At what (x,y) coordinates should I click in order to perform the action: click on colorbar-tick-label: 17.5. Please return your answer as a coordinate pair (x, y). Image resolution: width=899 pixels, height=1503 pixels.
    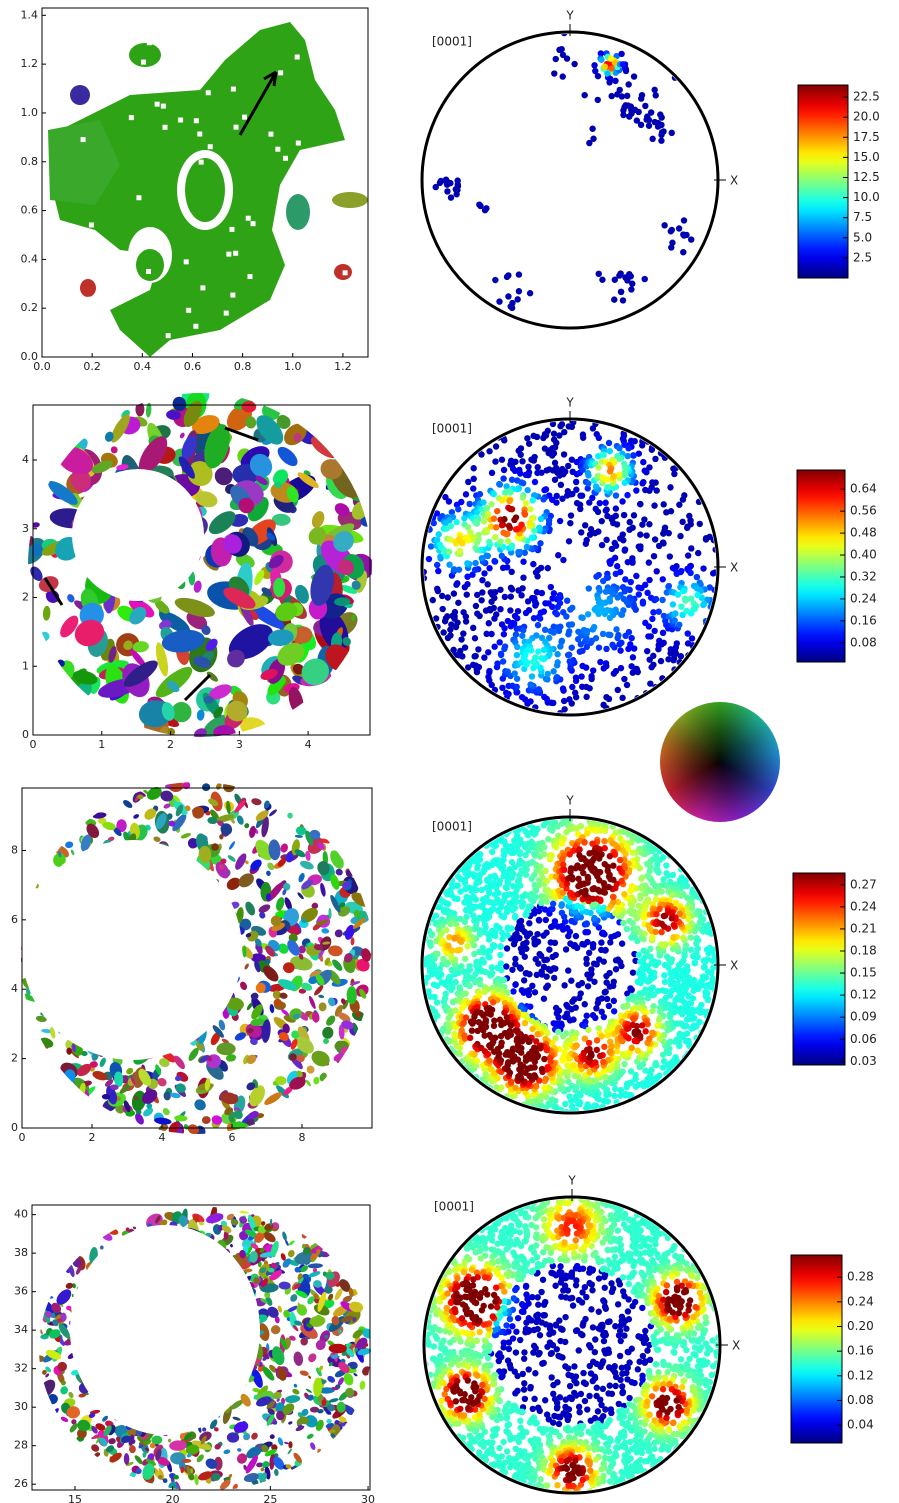
    Looking at the image, I should click on (866, 137).